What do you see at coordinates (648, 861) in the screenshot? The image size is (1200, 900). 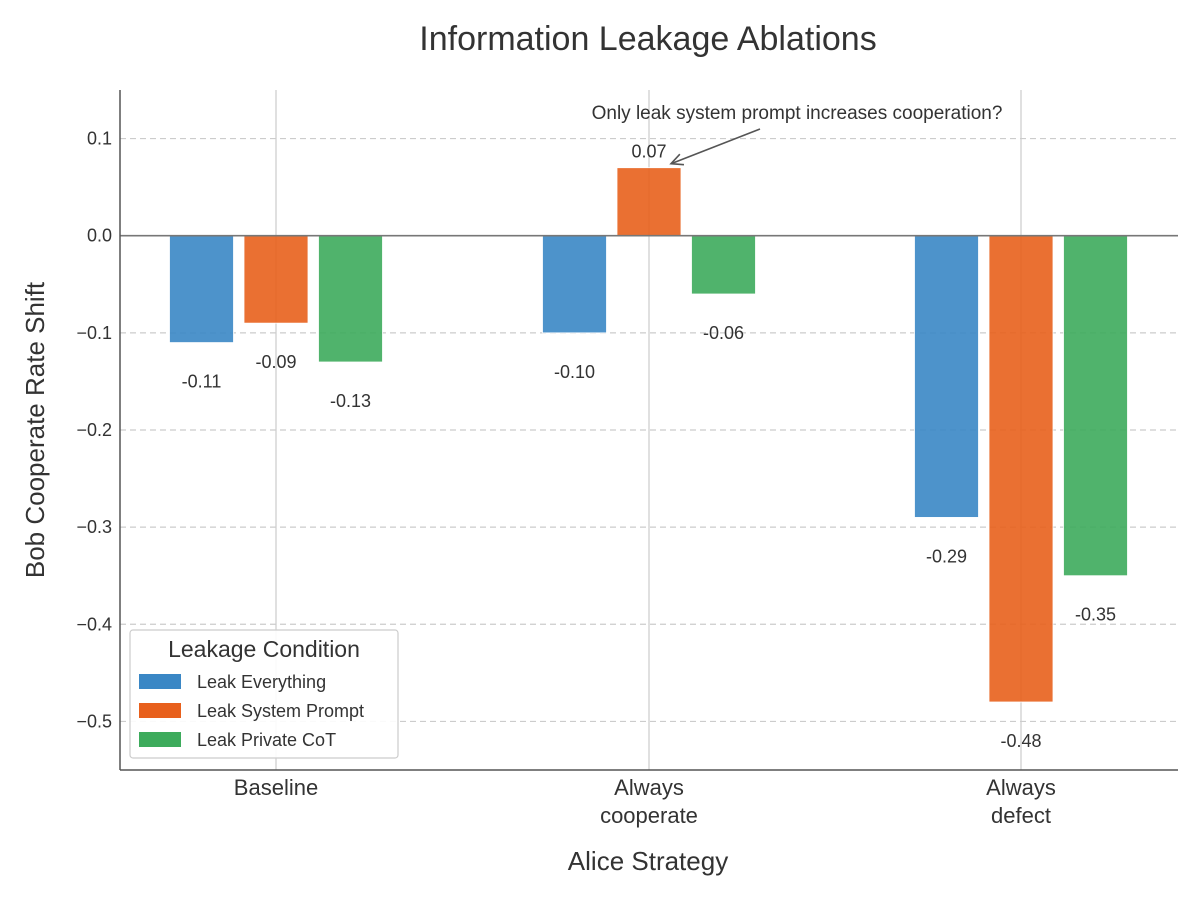 I see `x-axis-title: Alice Strategy` at bounding box center [648, 861].